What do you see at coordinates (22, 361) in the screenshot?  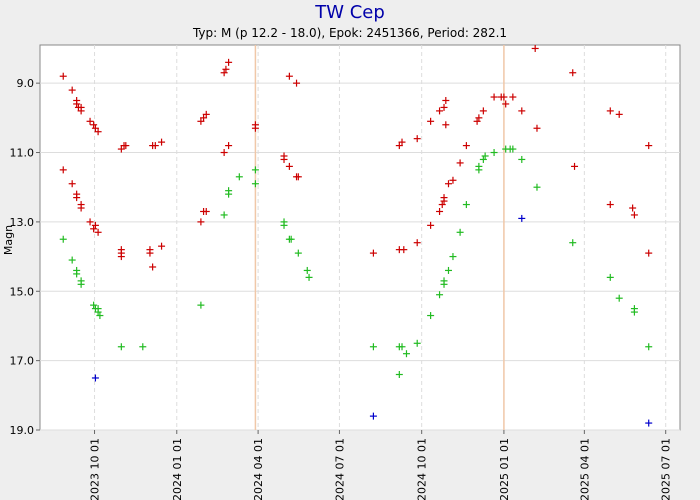 I see `y-tick-label: 17.0` at bounding box center [22, 361].